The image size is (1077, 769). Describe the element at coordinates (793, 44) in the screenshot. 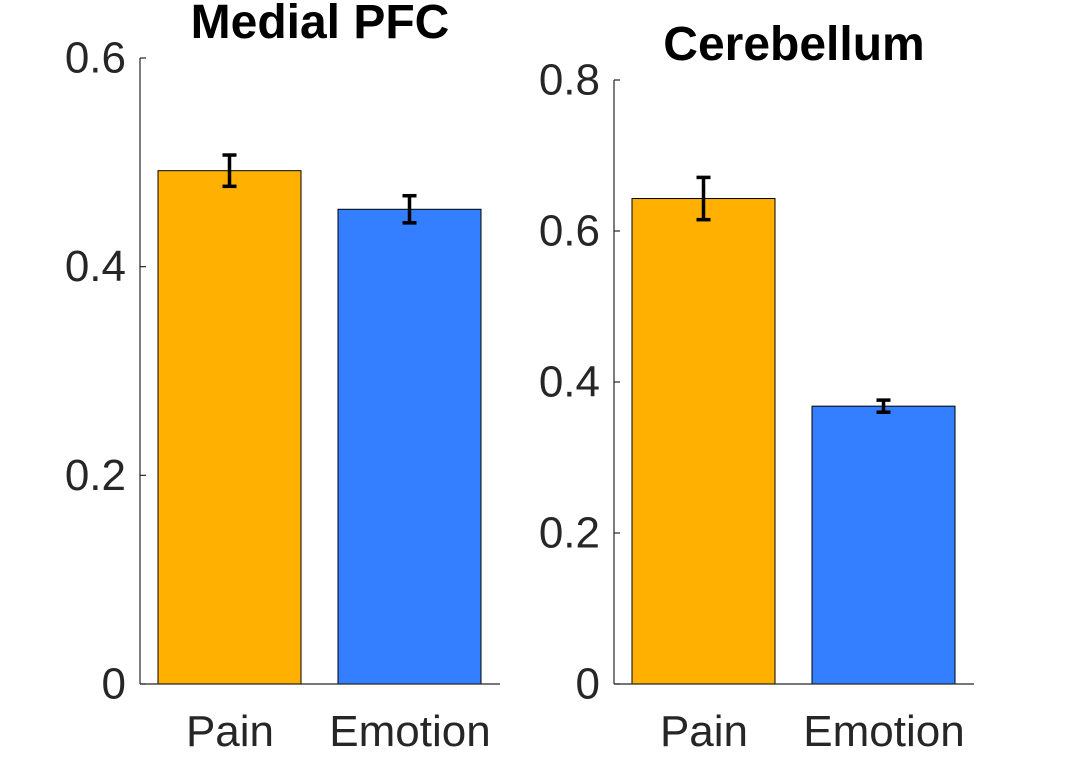

I see `chart-title: Cerebellum` at that location.